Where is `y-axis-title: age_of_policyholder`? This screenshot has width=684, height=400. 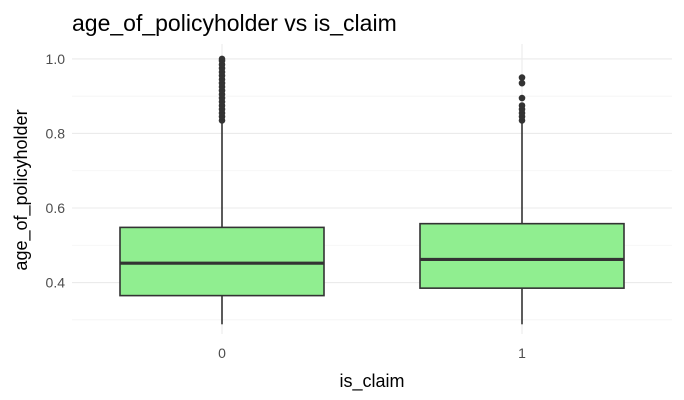 y-axis-title: age_of_policyholder is located at coordinates (21, 189).